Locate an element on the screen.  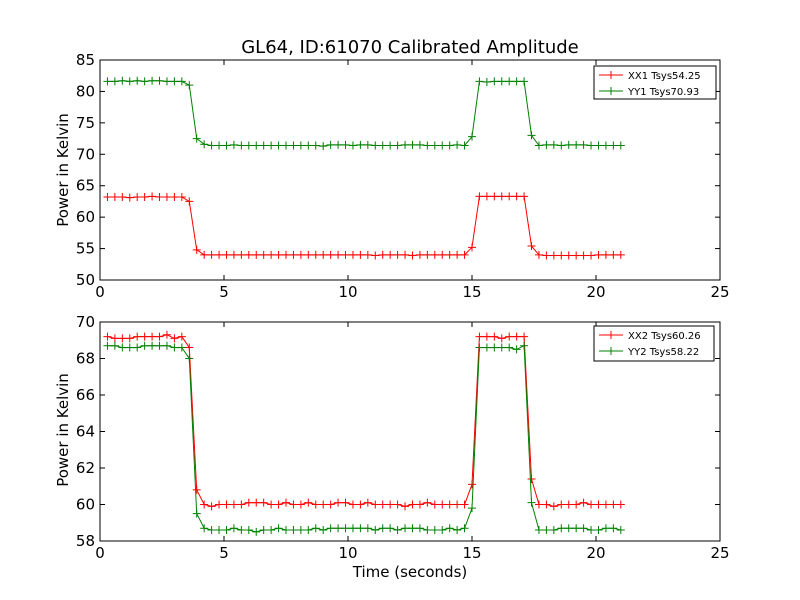
y-axis-label: Power in Kelvin is located at coordinates (63, 430).